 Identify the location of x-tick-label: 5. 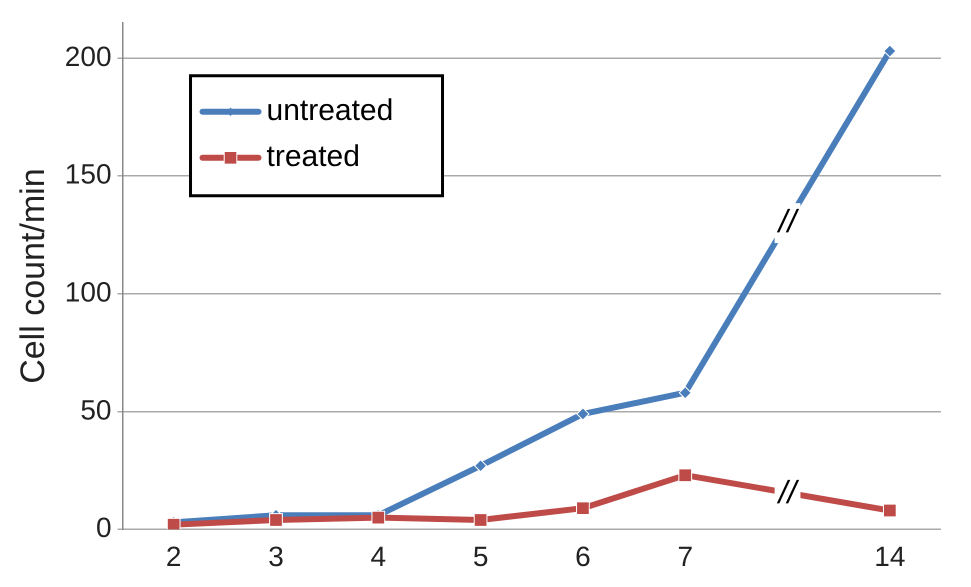
(480, 556).